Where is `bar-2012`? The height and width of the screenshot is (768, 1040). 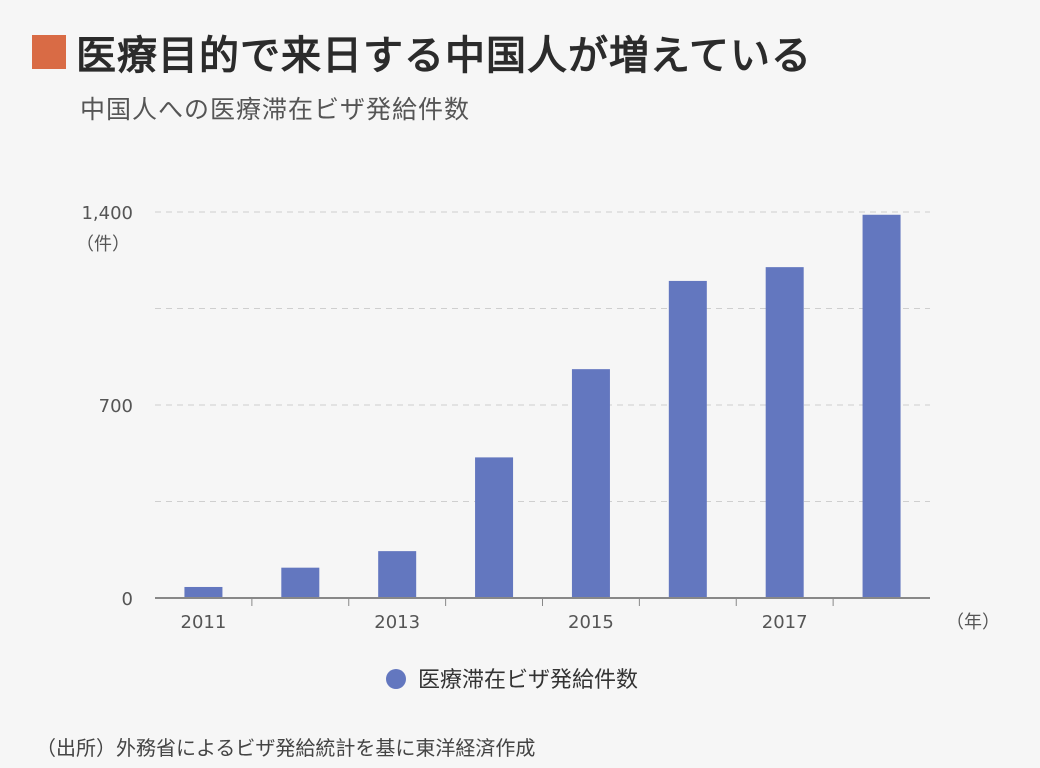
bar-2012 is located at coordinates (300, 582).